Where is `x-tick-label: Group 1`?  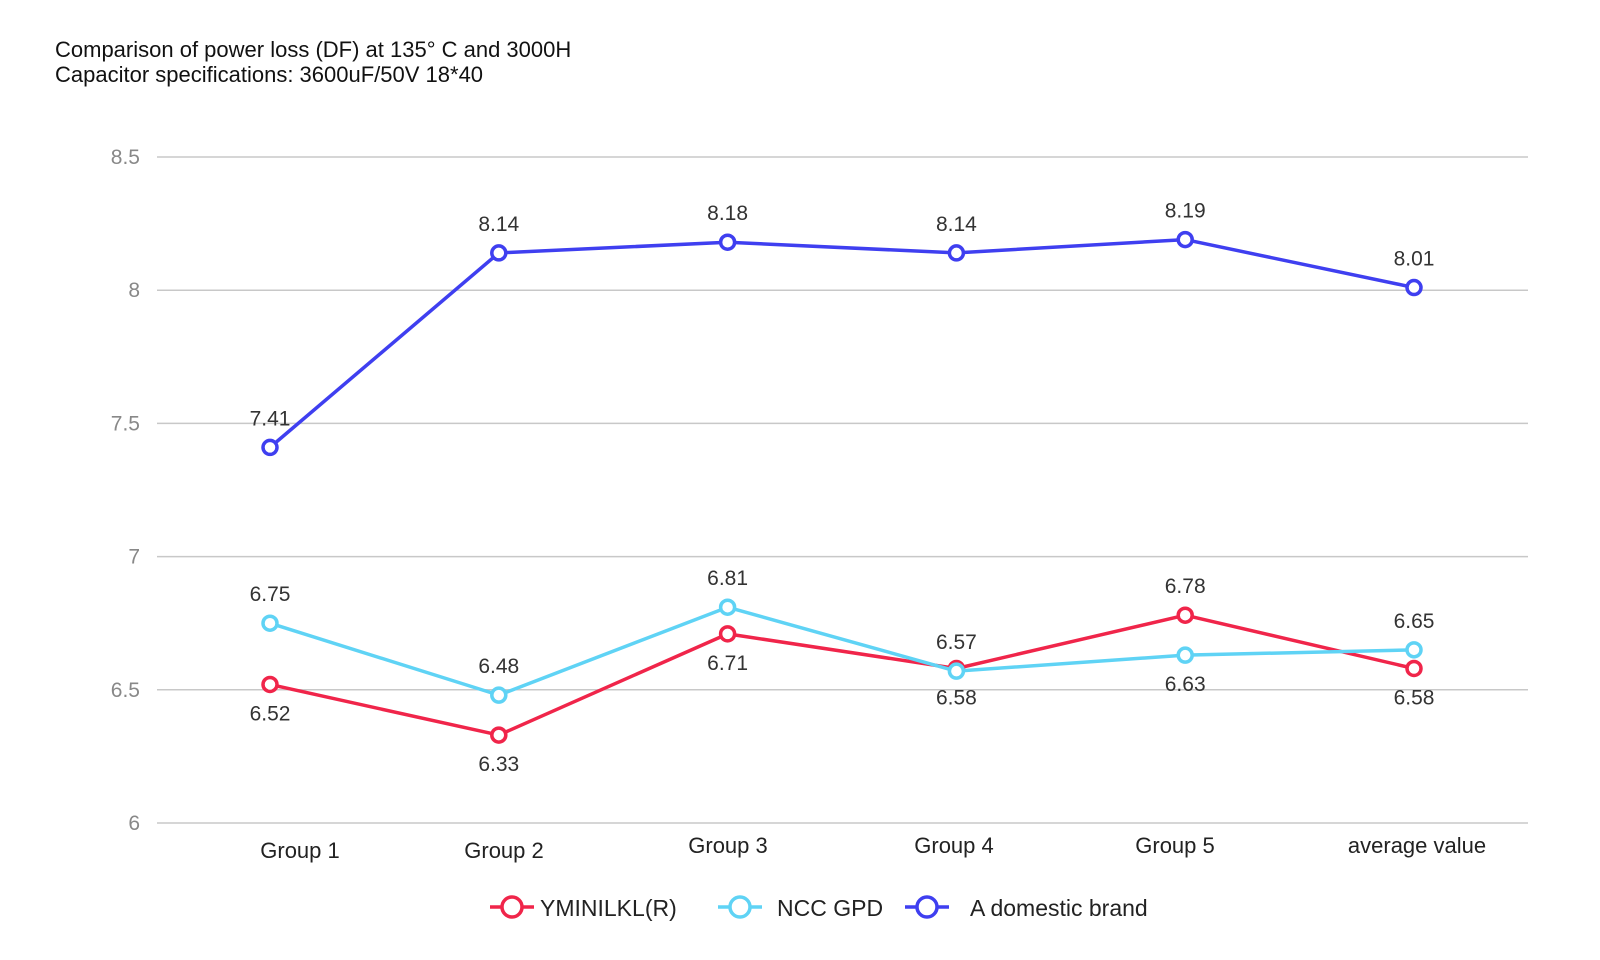
x-tick-label: Group 1 is located at coordinates (300, 850).